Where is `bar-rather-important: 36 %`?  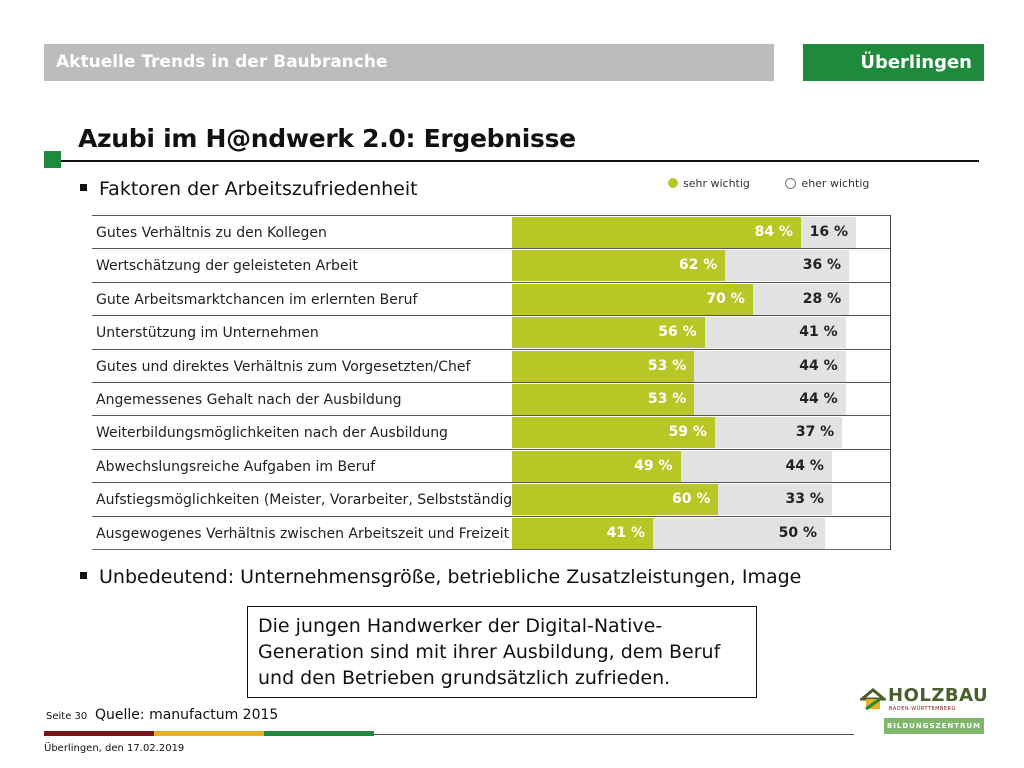
bar-rather-important: 36 % is located at coordinates (787, 266).